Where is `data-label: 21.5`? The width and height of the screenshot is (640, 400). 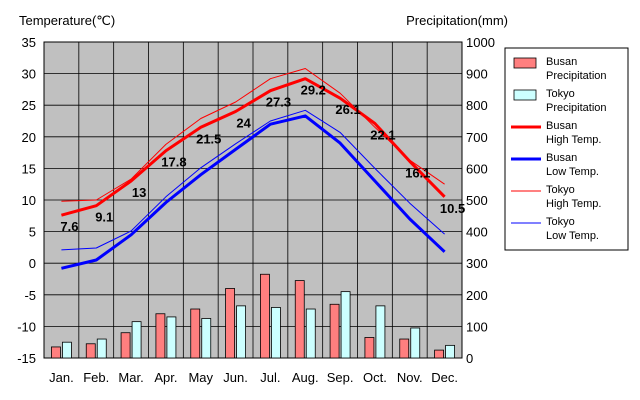 data-label: 21.5 is located at coordinates (208, 138).